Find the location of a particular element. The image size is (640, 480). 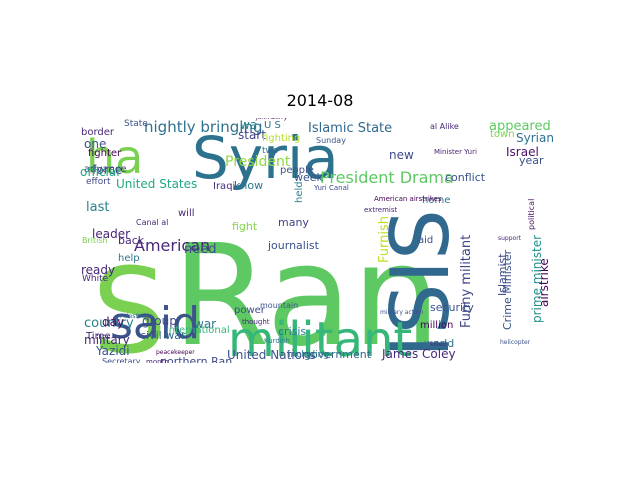

cloud-word-official: official is located at coordinates (100, 172).